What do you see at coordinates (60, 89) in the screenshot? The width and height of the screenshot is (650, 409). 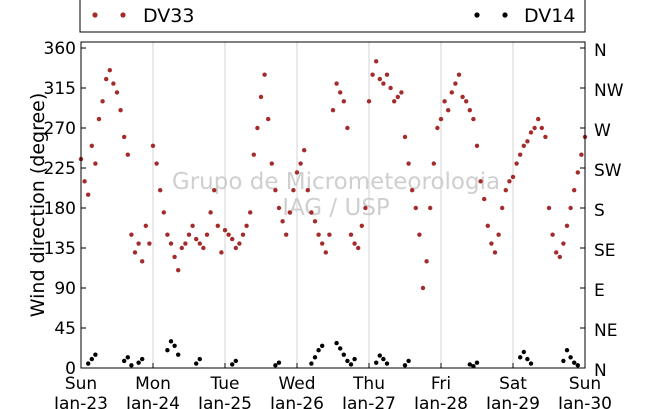 I see `y-tick-label: 315` at bounding box center [60, 89].